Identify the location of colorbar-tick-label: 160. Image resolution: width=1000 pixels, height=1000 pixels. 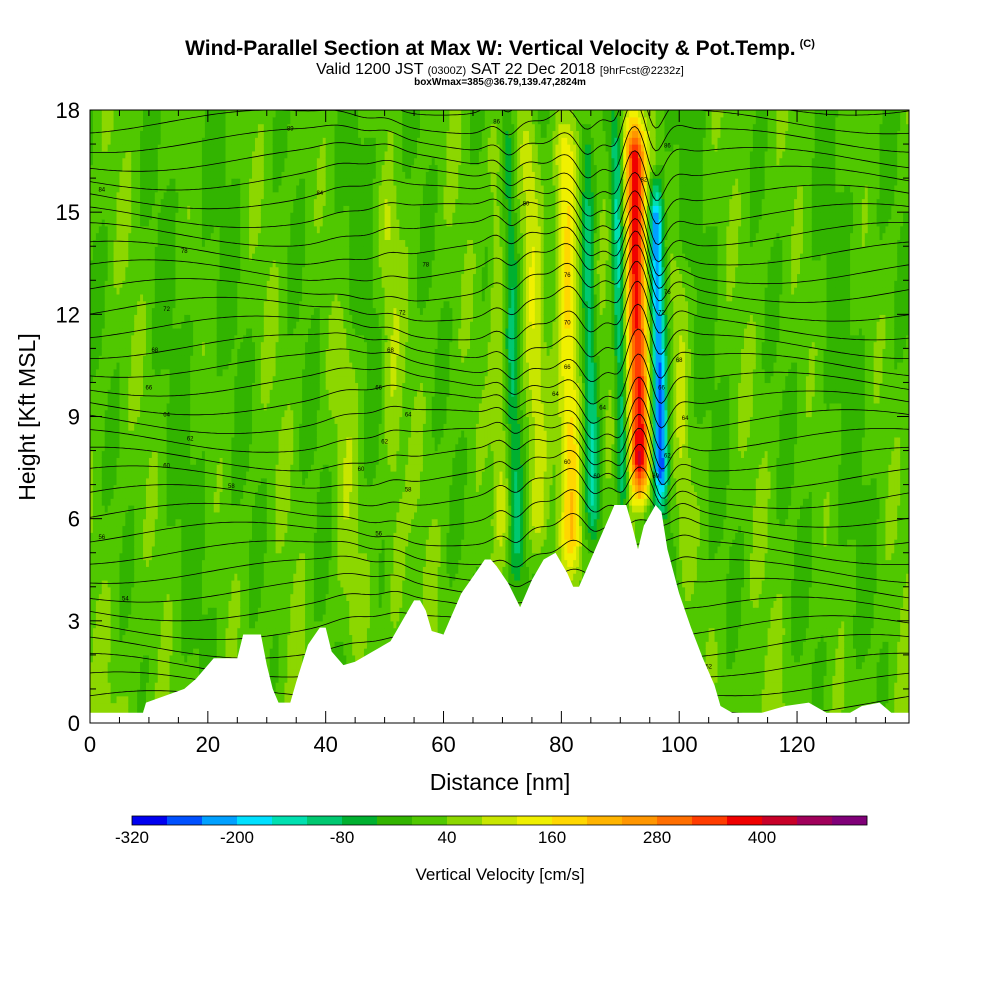
(552, 837).